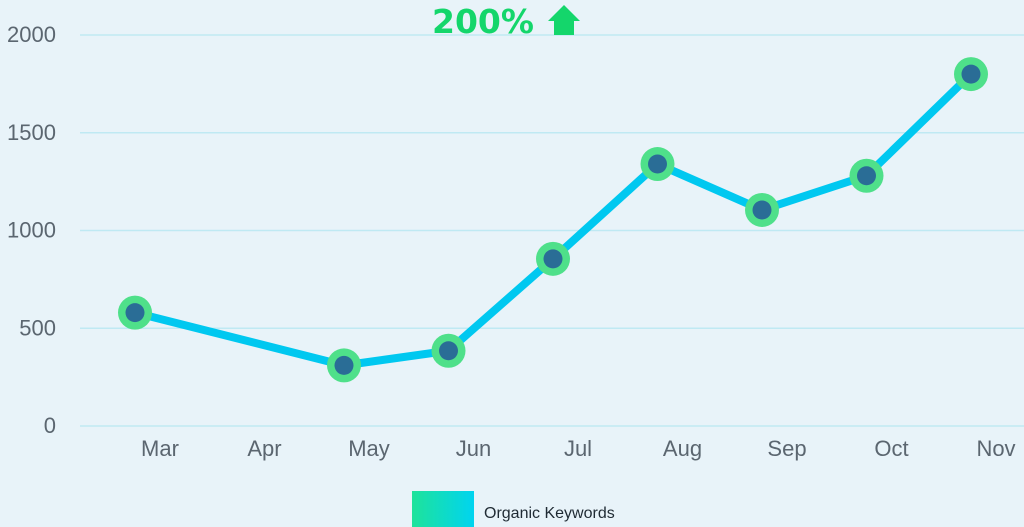  I want to click on x-tick-label-nov: Nov, so click(995, 448).